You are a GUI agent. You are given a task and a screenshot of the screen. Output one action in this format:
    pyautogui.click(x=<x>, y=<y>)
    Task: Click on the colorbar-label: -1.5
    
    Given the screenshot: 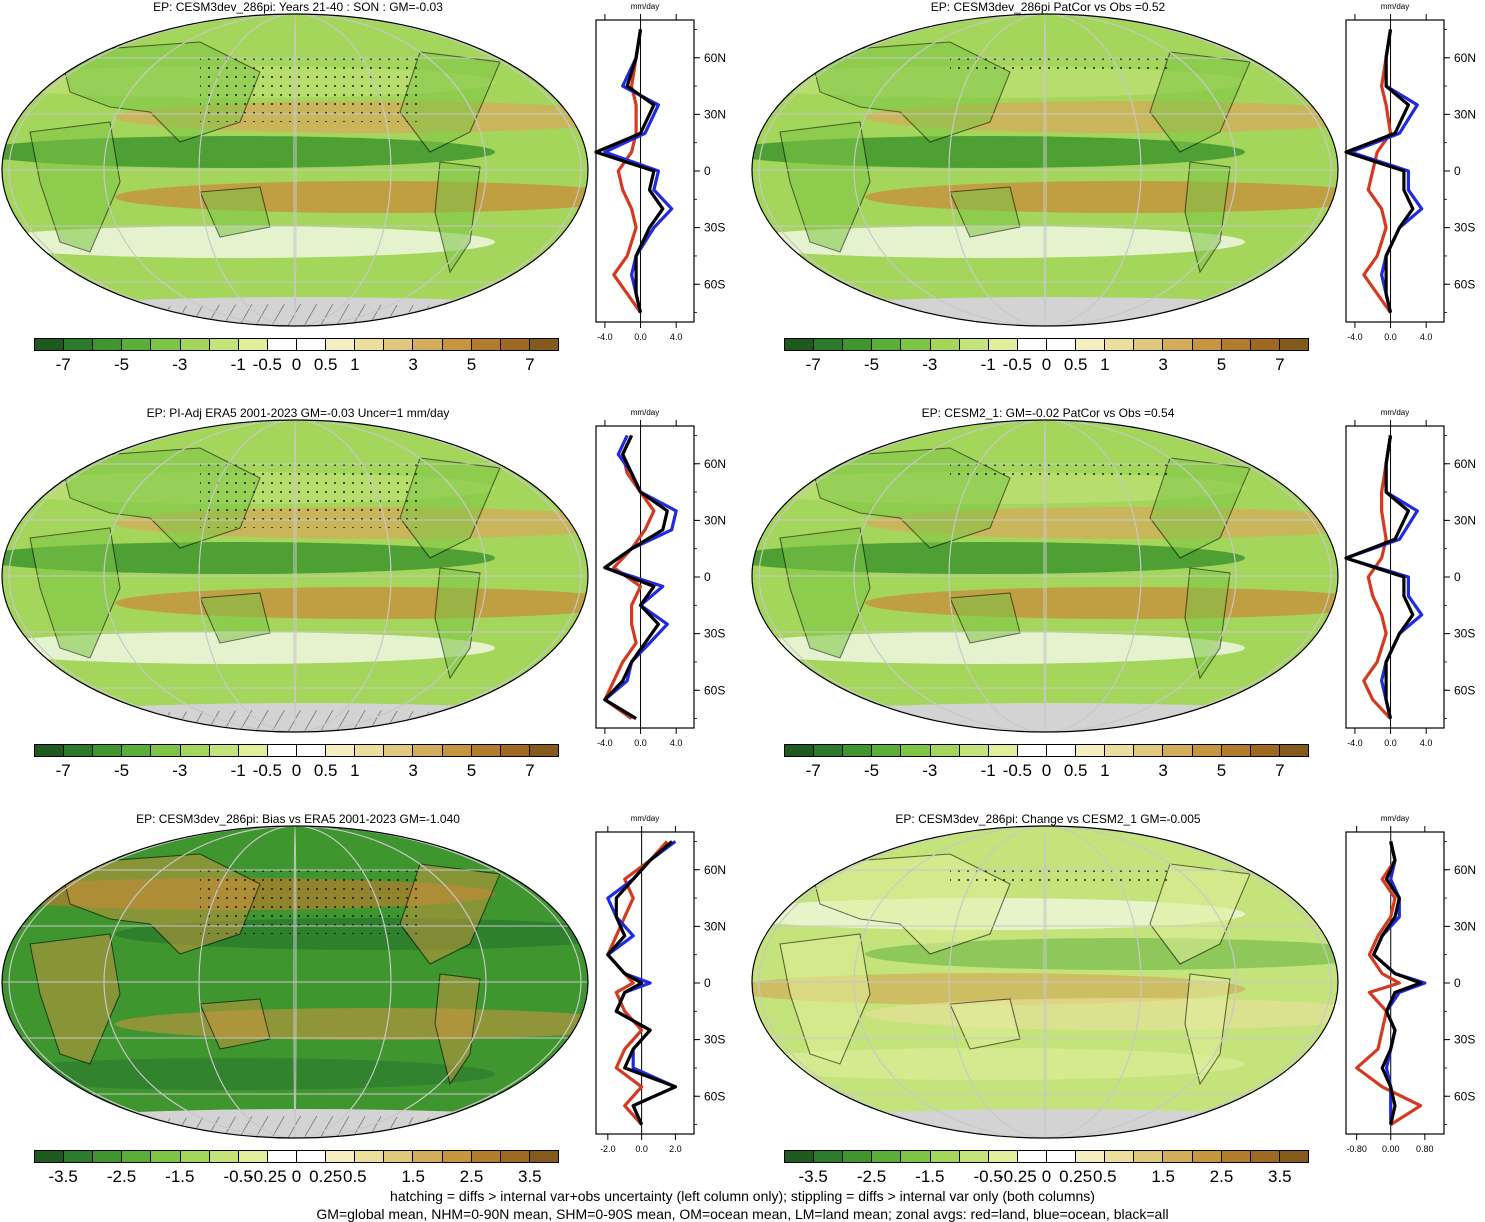 What is the action you would take?
    pyautogui.click(x=930, y=1176)
    